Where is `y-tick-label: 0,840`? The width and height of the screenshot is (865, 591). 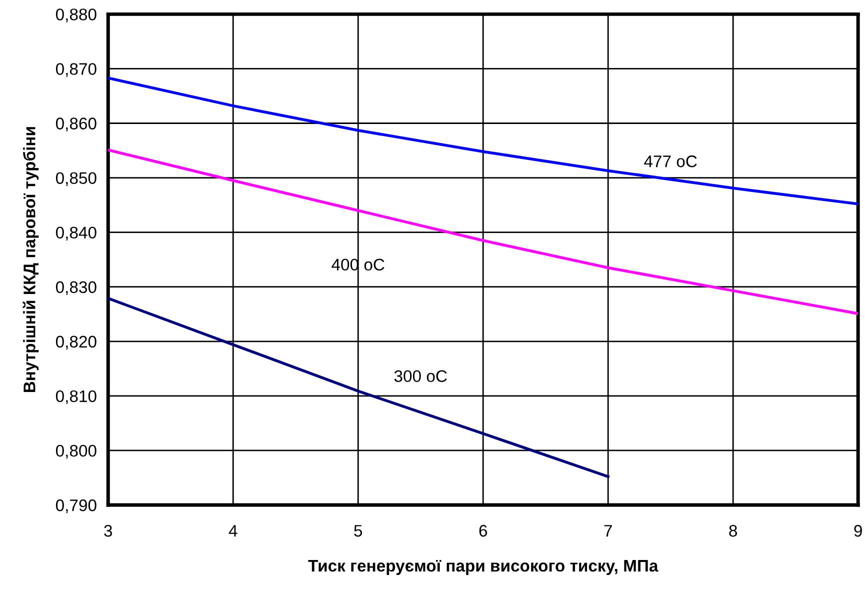 y-tick-label: 0,840 is located at coordinates (76, 233).